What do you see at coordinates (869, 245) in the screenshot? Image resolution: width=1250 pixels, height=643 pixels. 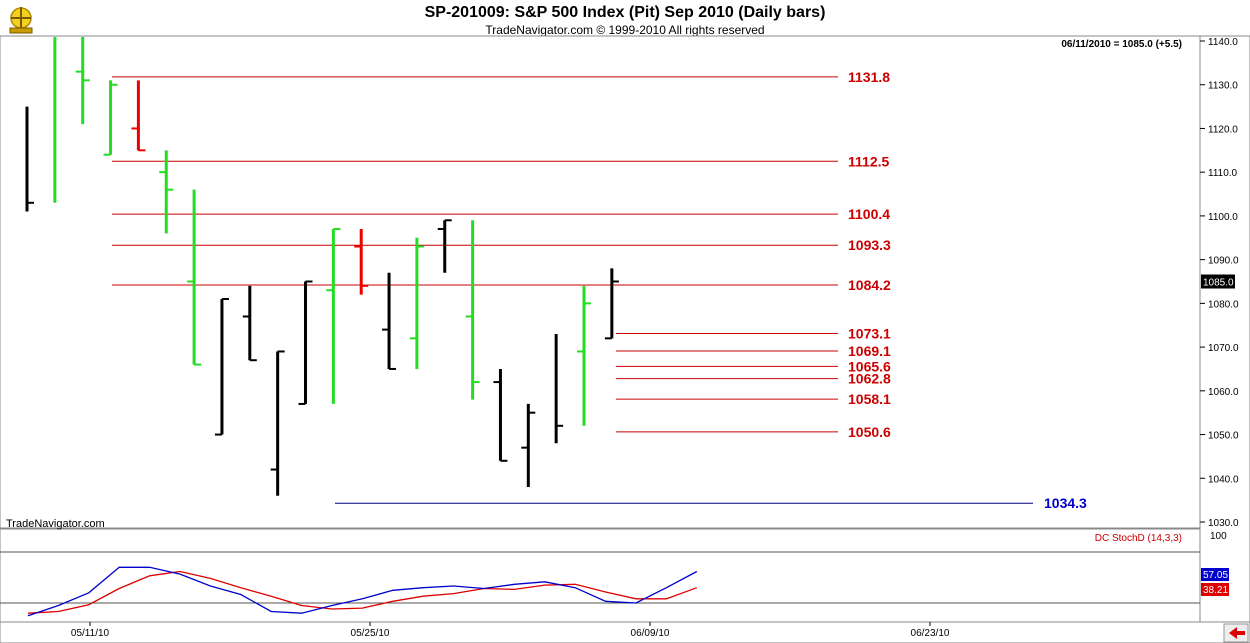 I see `level-label: 1093.3` at bounding box center [869, 245].